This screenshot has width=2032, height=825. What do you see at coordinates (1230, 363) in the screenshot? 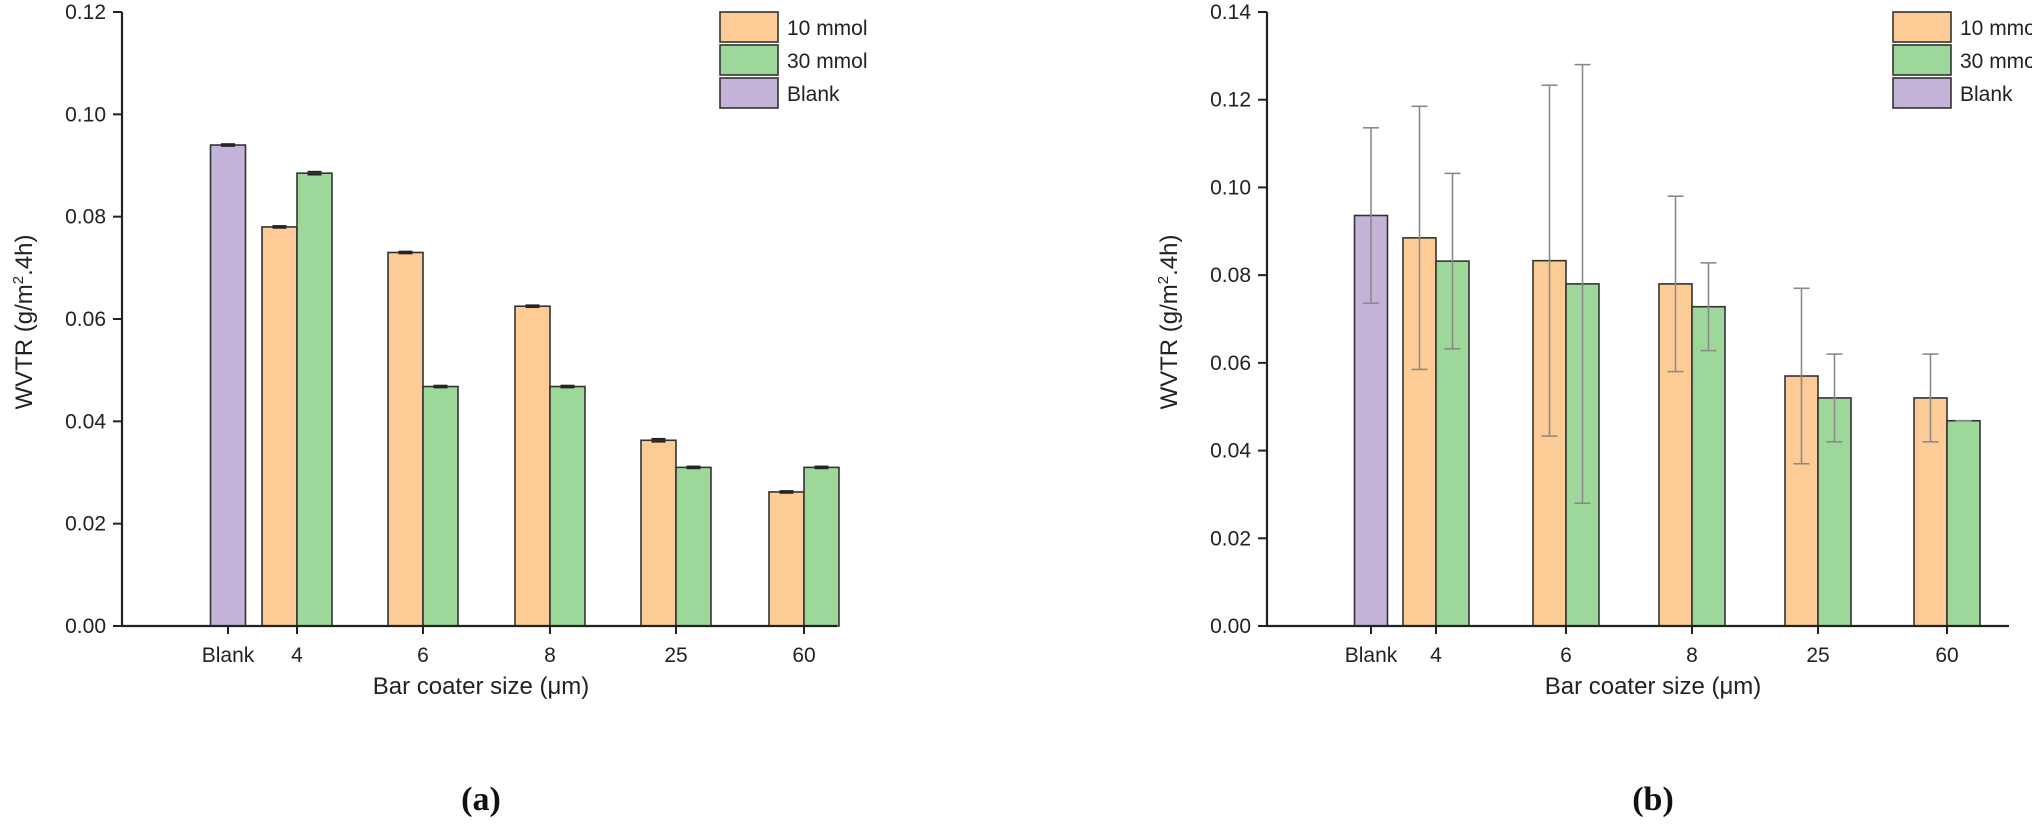
I see `y-tick-label-b: 0.06` at bounding box center [1230, 363].